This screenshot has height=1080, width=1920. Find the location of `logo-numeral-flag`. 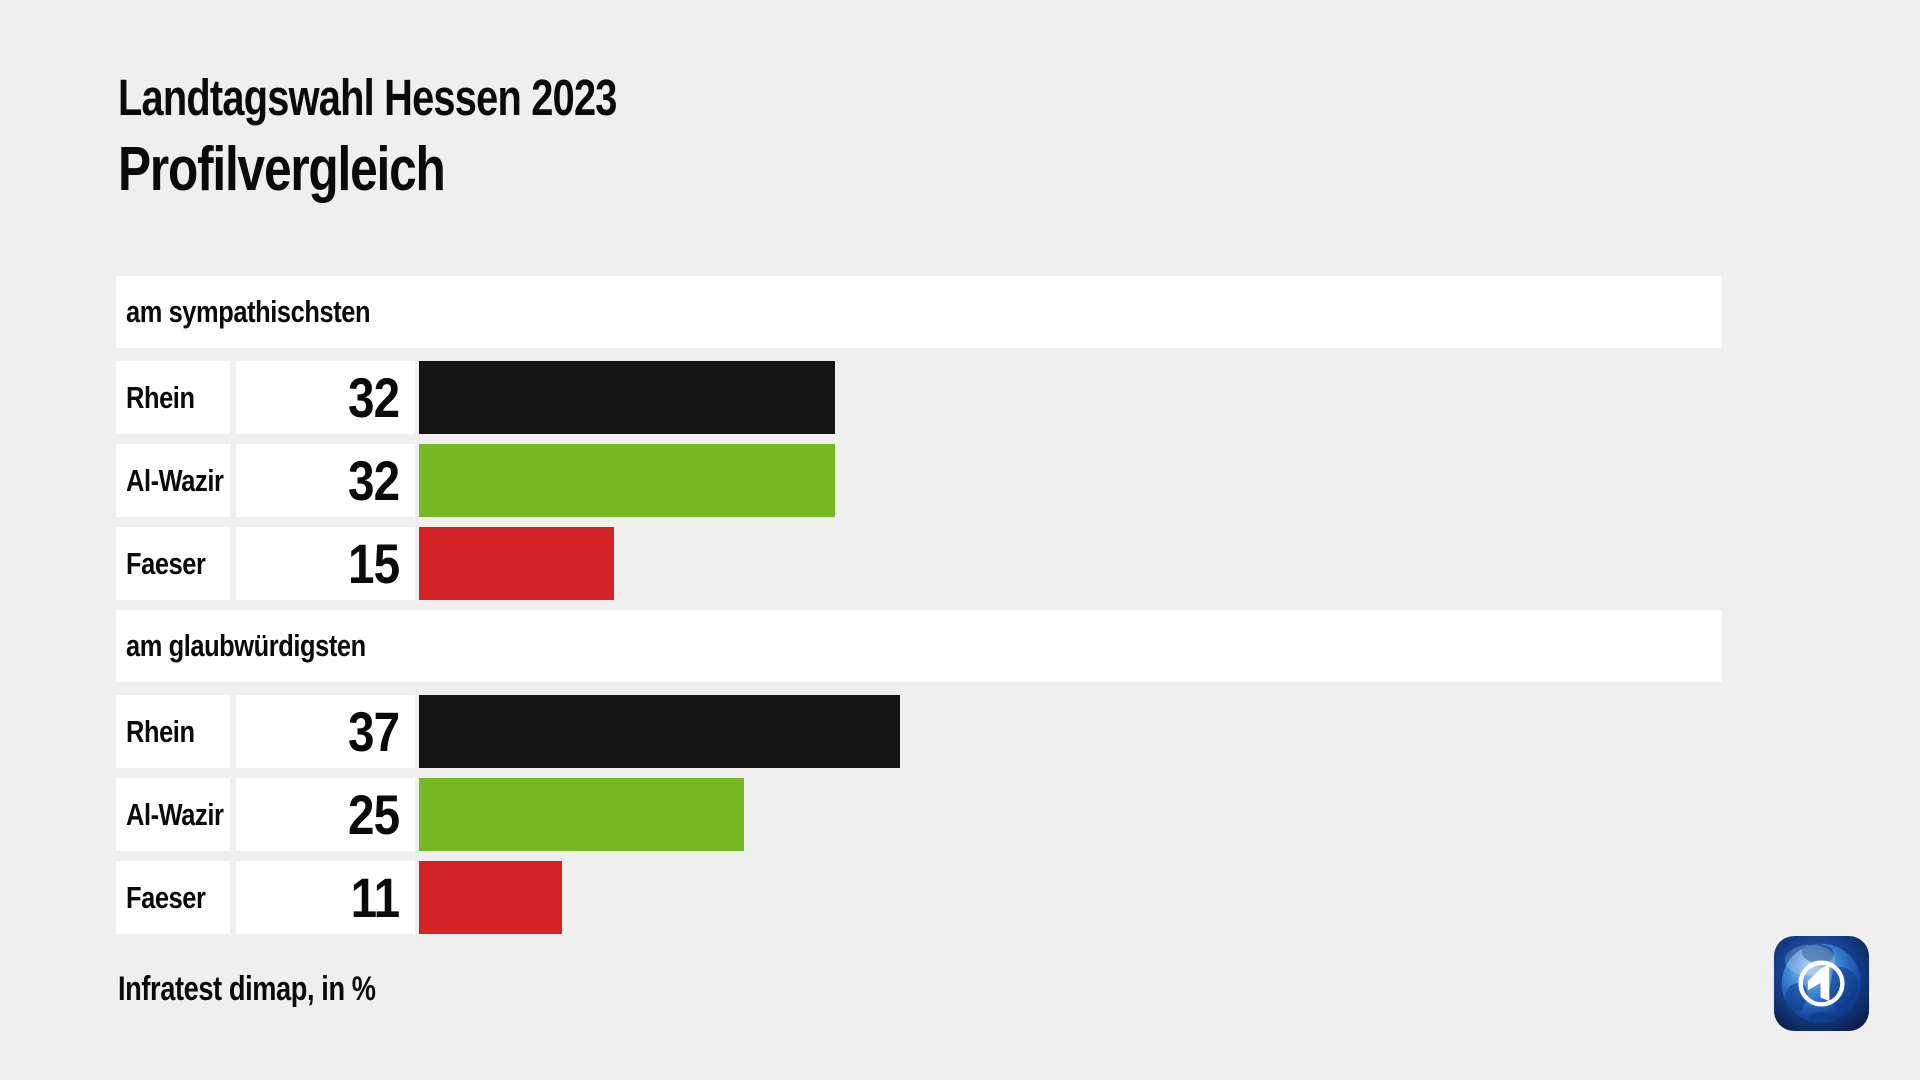

logo-numeral-flag is located at coordinates (1814, 979).